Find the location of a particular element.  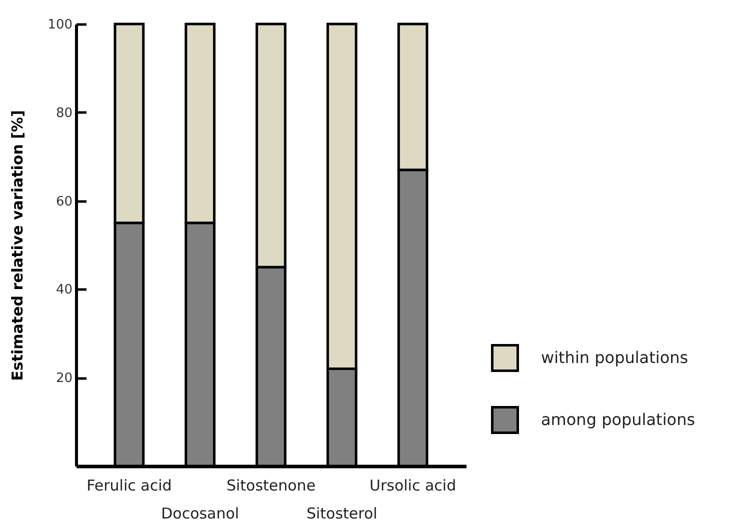

y-tick-label: 80 is located at coordinates (64, 113).